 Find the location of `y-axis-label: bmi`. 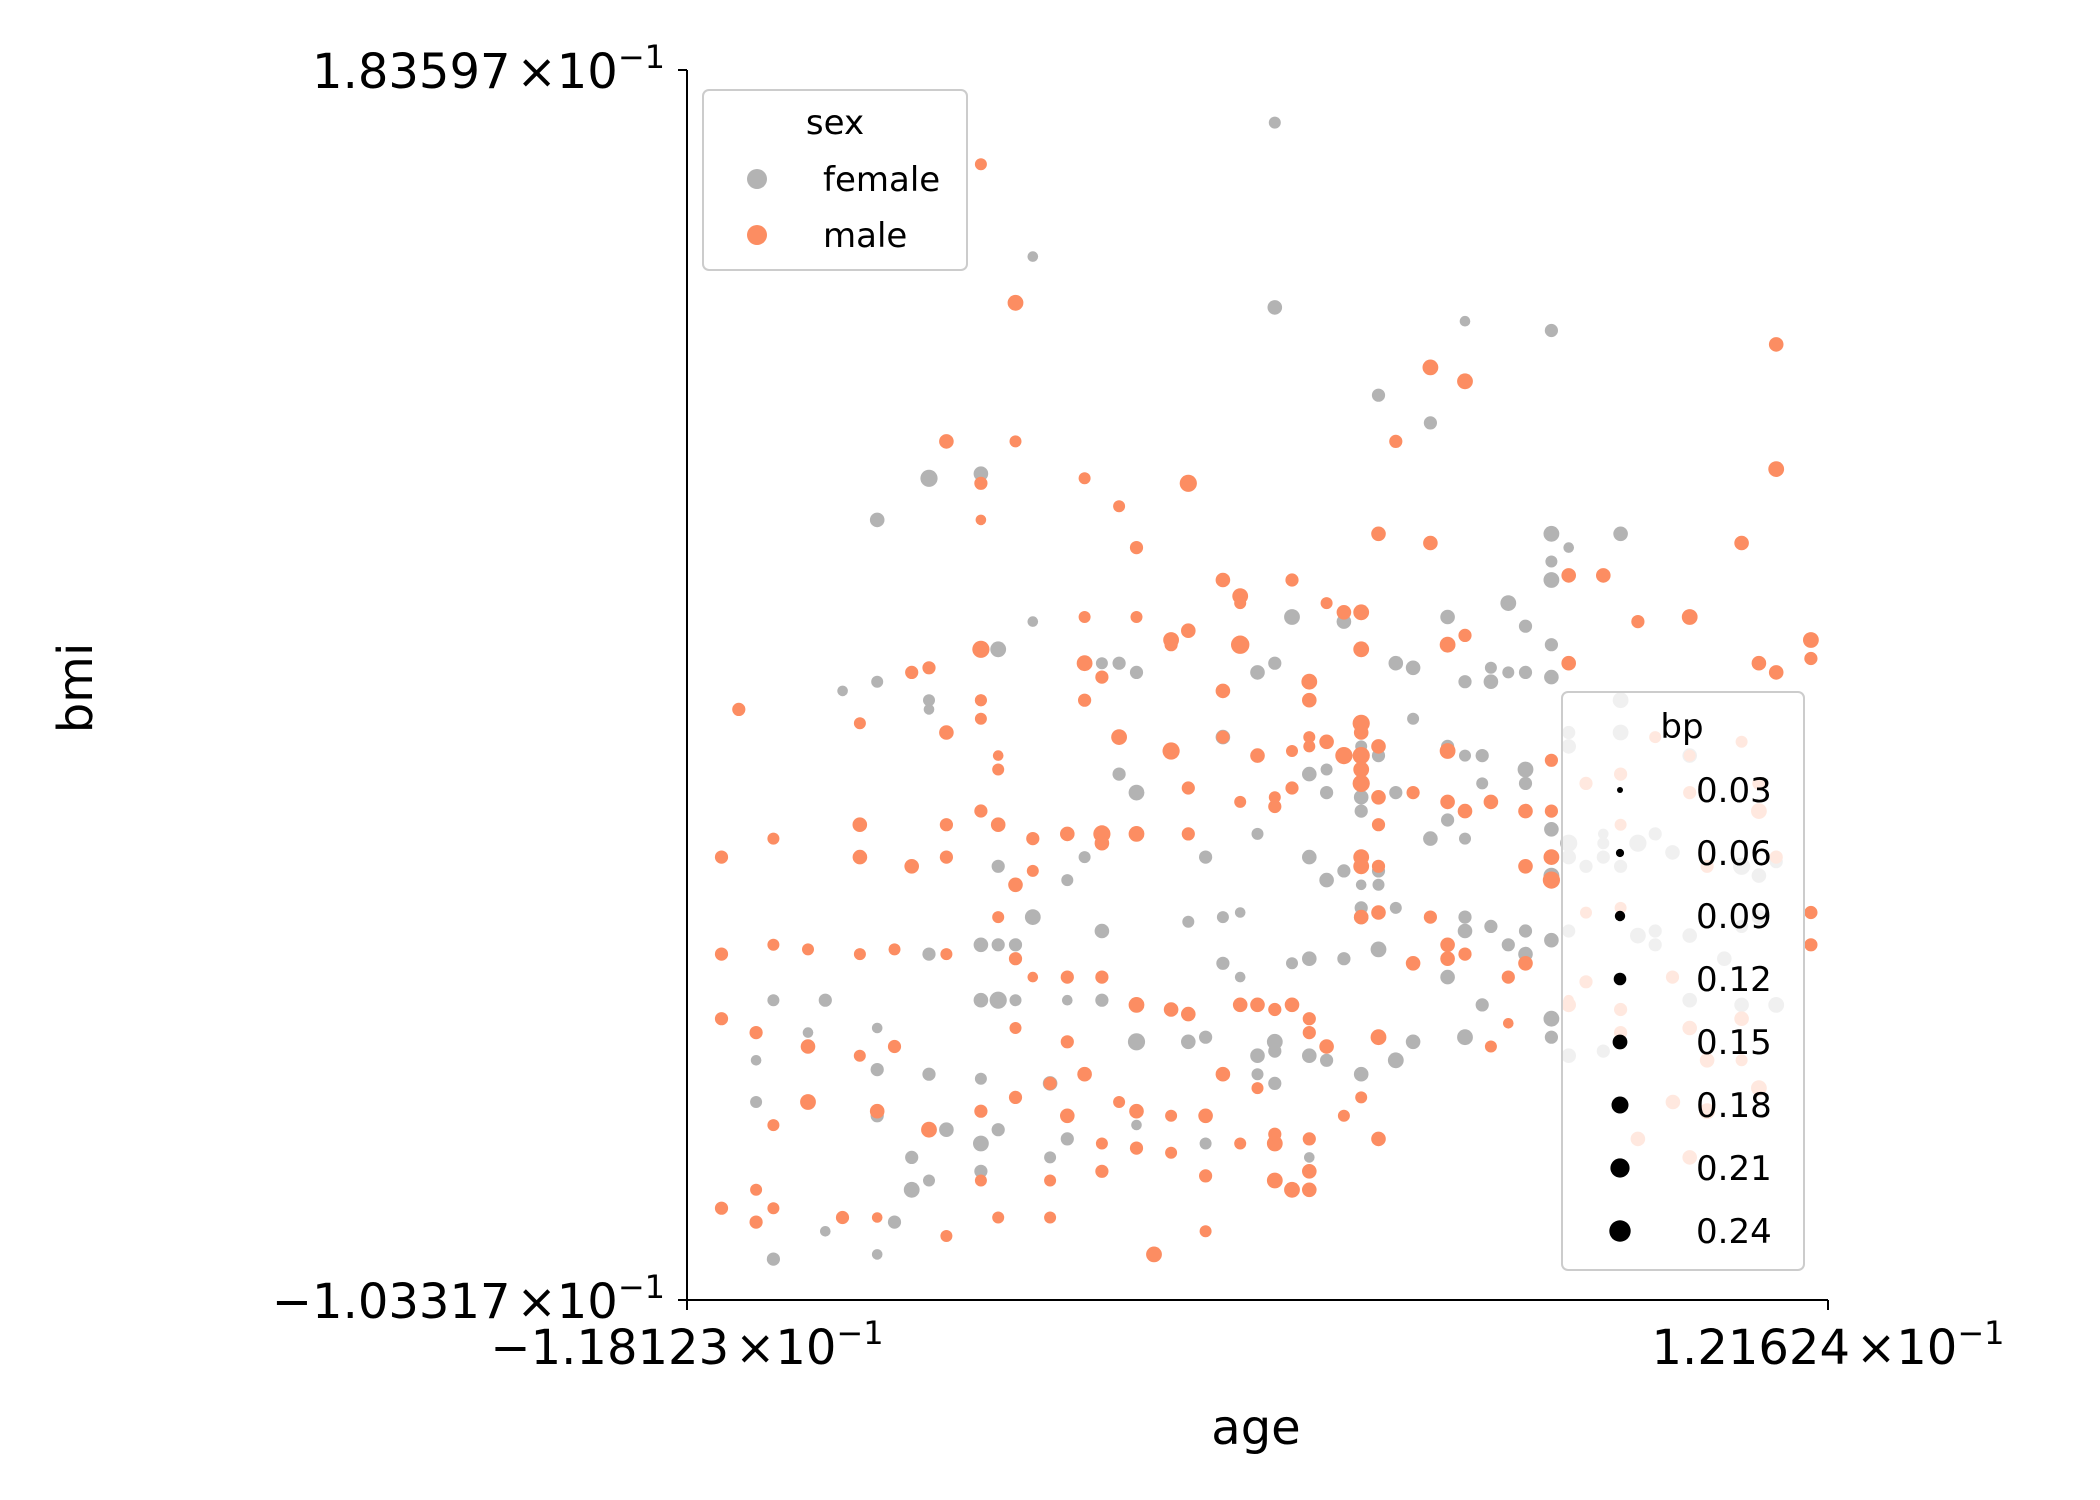

y-axis-label: bmi is located at coordinates (76, 688).